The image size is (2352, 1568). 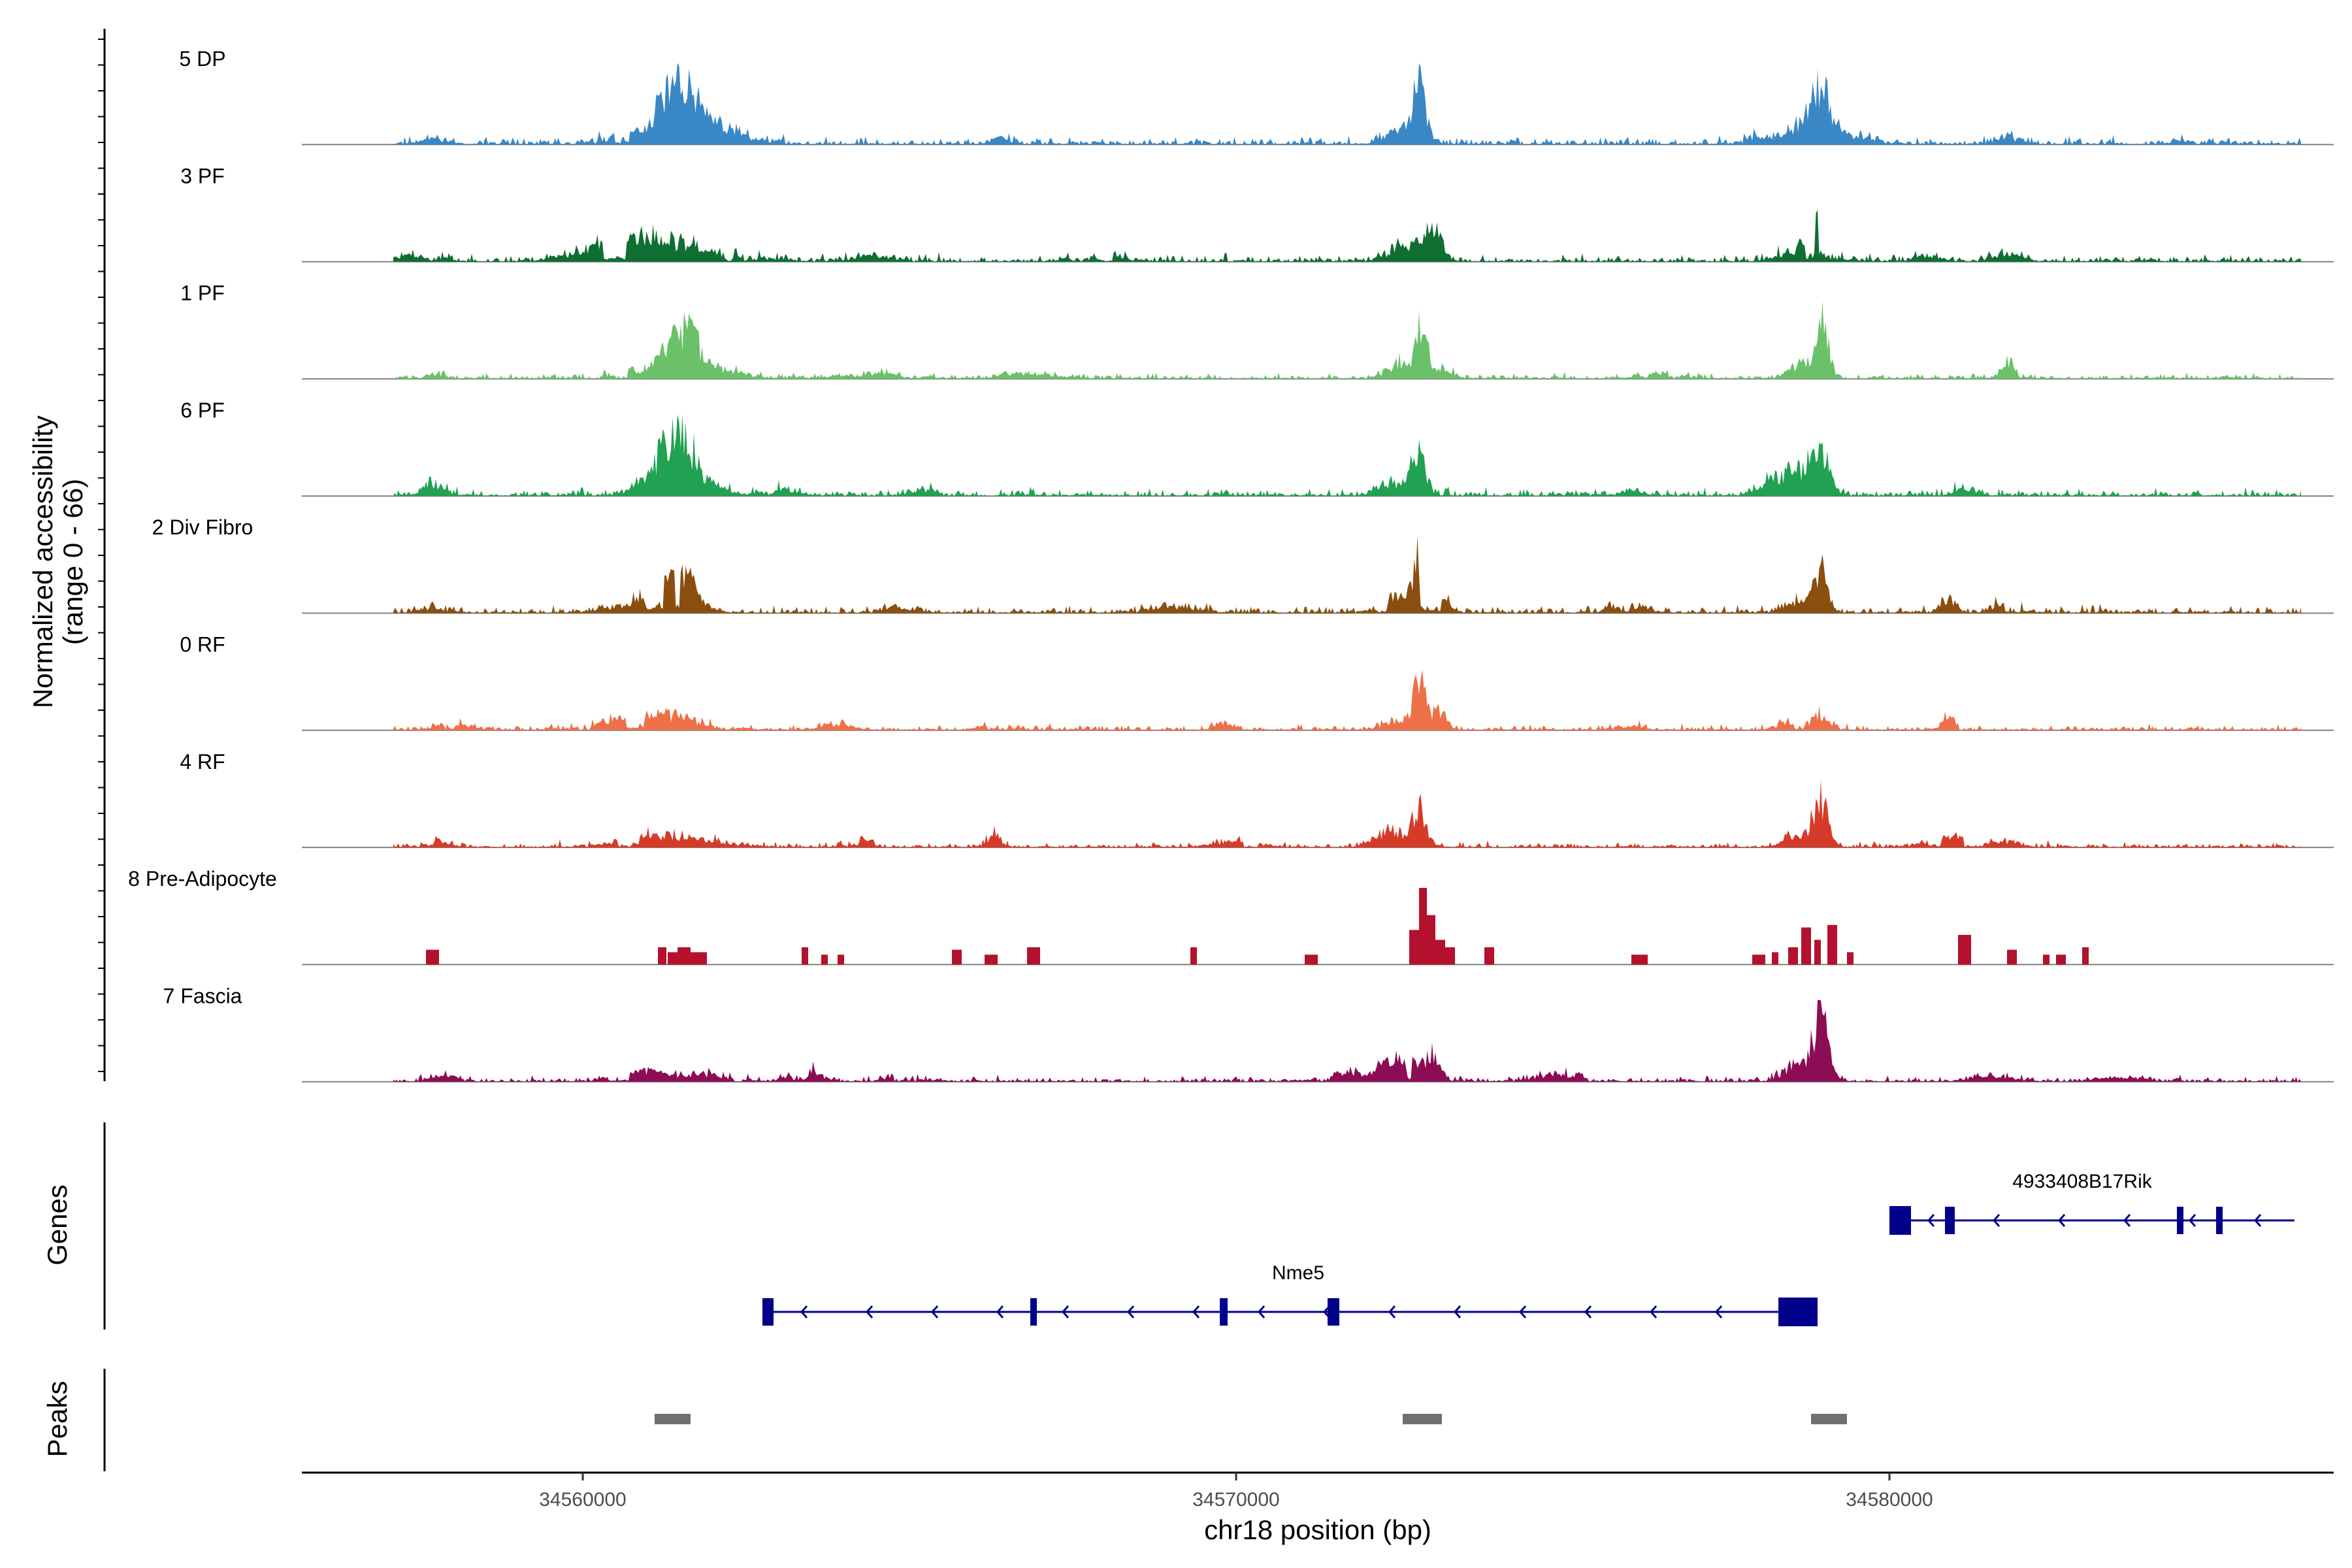 What do you see at coordinates (1298, 1273) in the screenshot?
I see `gene-label: Nme5` at bounding box center [1298, 1273].